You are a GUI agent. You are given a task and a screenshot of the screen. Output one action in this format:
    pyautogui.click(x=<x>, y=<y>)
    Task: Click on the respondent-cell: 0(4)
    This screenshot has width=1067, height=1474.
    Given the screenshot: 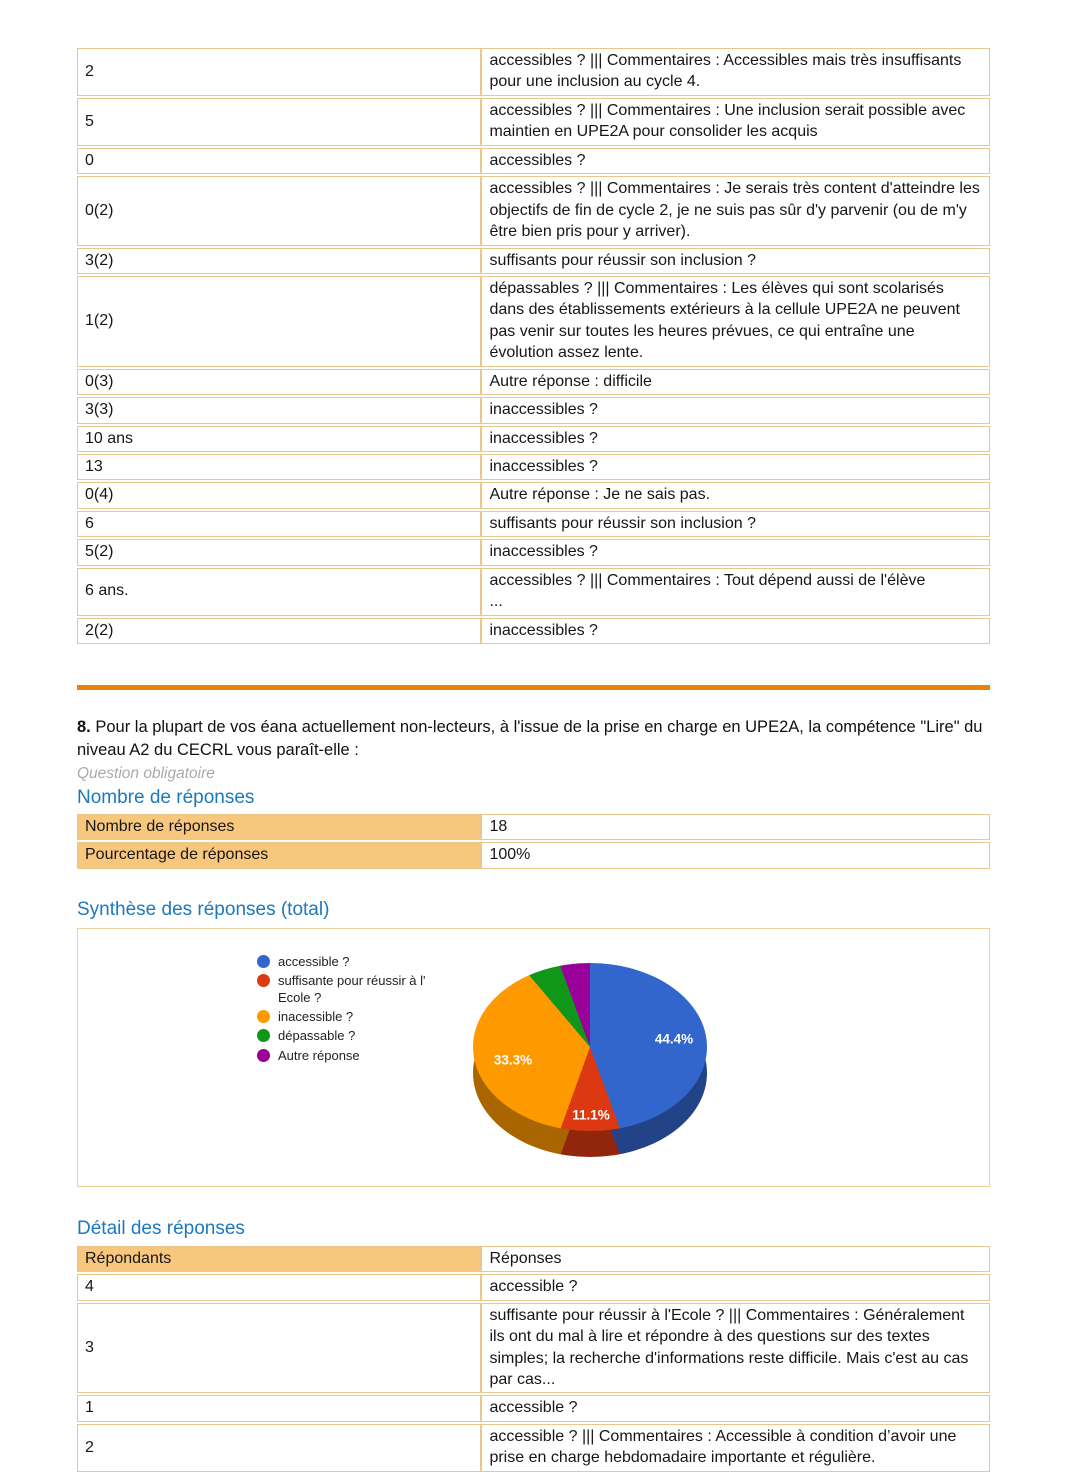 What is the action you would take?
    pyautogui.click(x=279, y=495)
    